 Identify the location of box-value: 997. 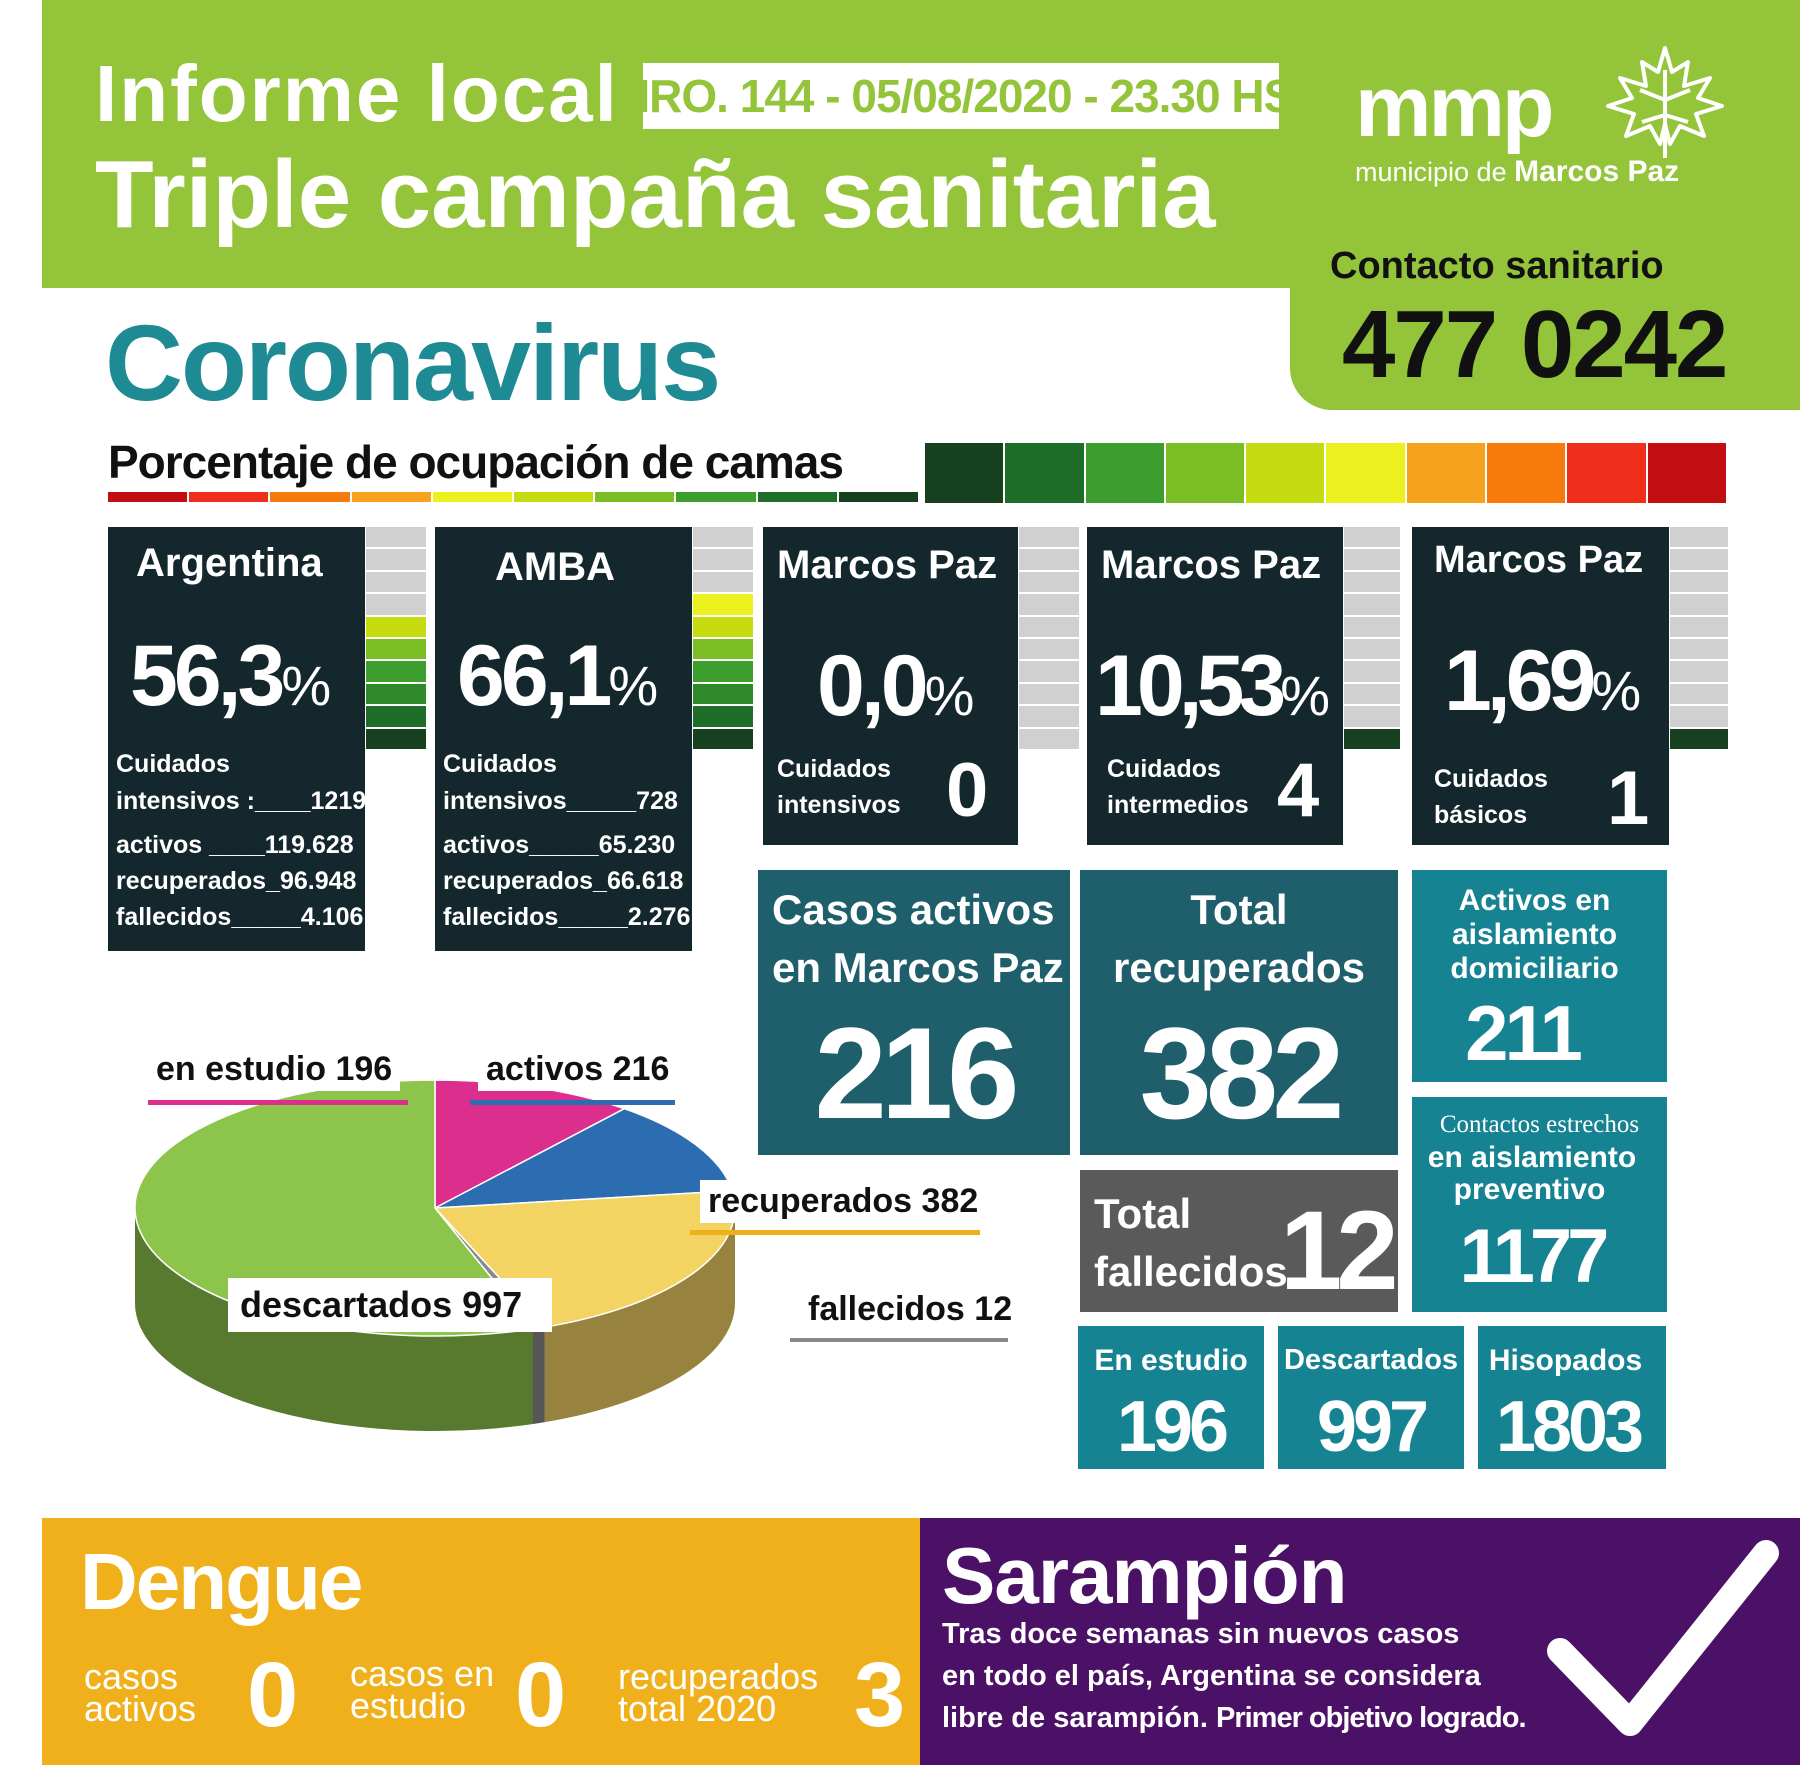
(1372, 1427).